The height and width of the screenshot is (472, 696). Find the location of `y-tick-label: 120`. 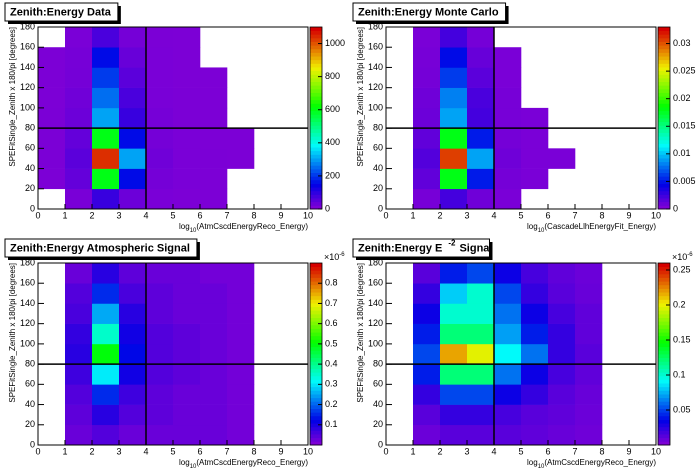

y-tick-label: 120 is located at coordinates (27, 87).